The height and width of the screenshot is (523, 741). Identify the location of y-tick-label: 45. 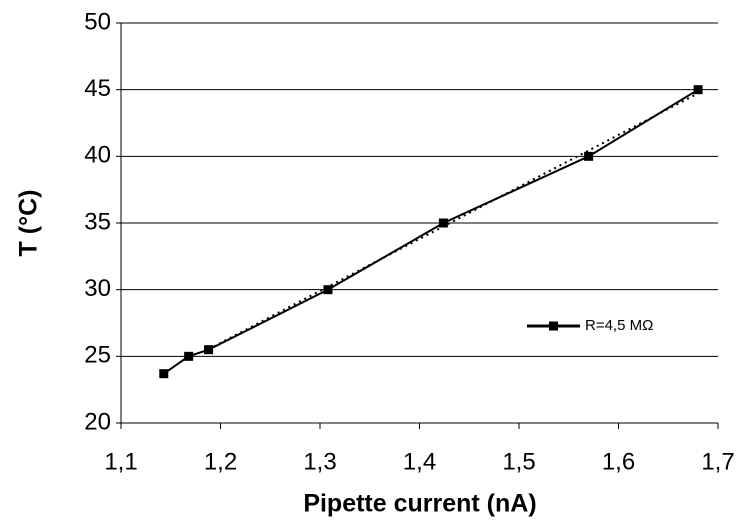
(97, 88).